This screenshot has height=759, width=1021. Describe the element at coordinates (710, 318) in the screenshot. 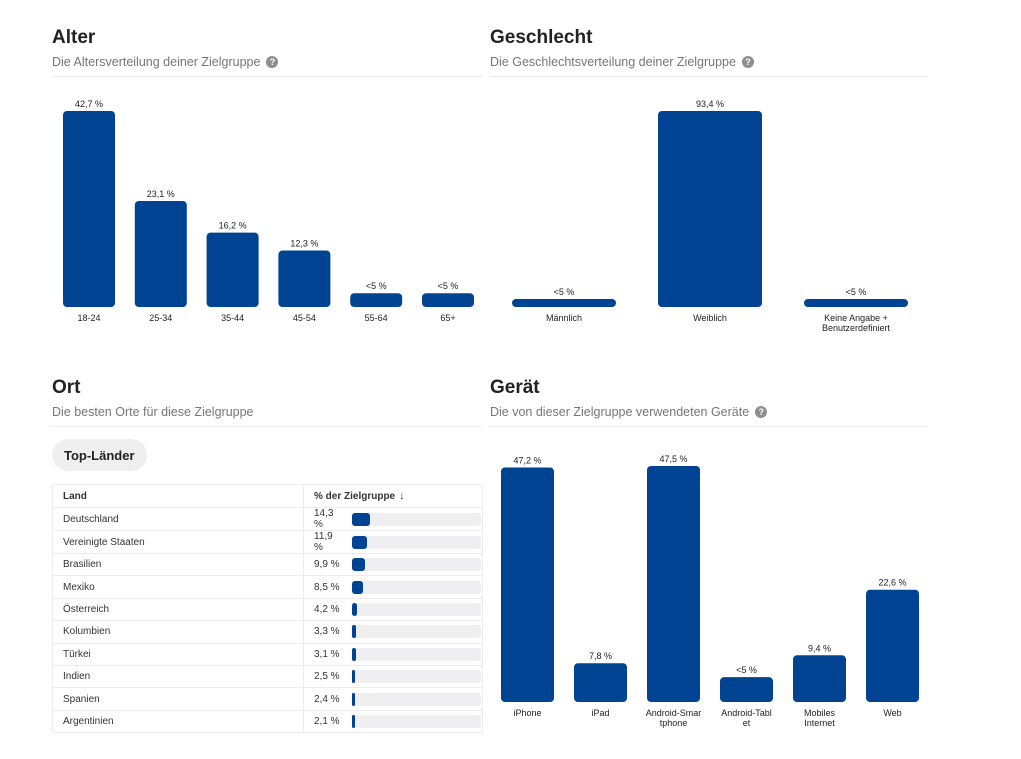

I see `geschlecht-category-label-1: Weiblich` at that location.